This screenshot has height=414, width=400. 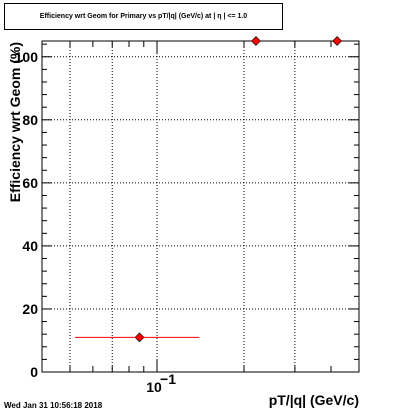 What do you see at coordinates (53, 405) in the screenshot?
I see `timestamp: Wed Jan 31 10:56:18 2018` at bounding box center [53, 405].